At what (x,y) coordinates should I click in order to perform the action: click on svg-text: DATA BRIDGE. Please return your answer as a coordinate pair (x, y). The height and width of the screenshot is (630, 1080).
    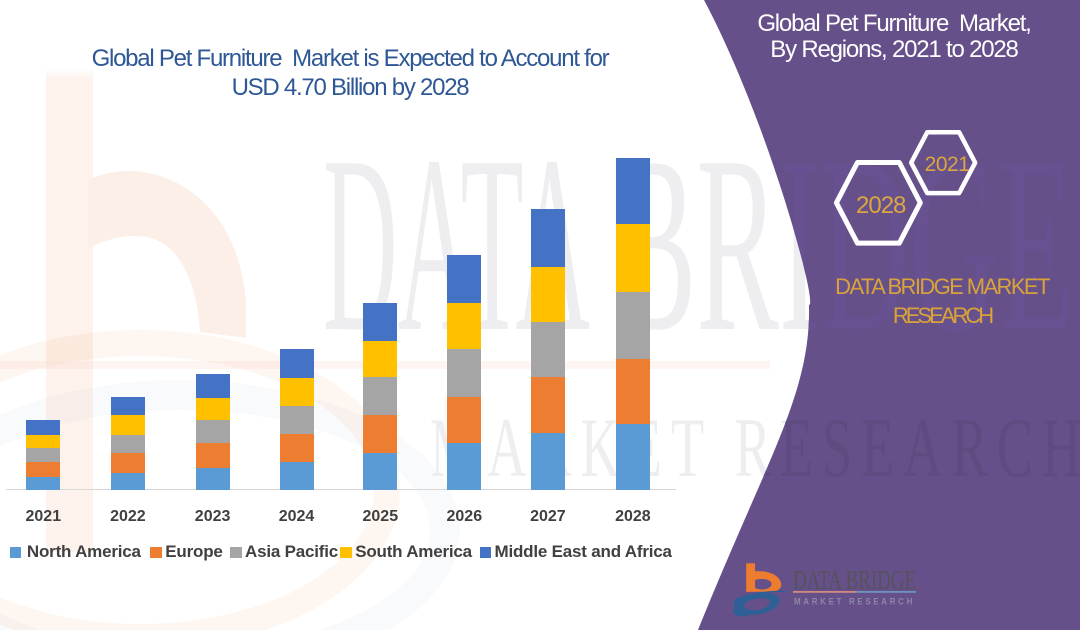
    Looking at the image, I should click on (854, 580).